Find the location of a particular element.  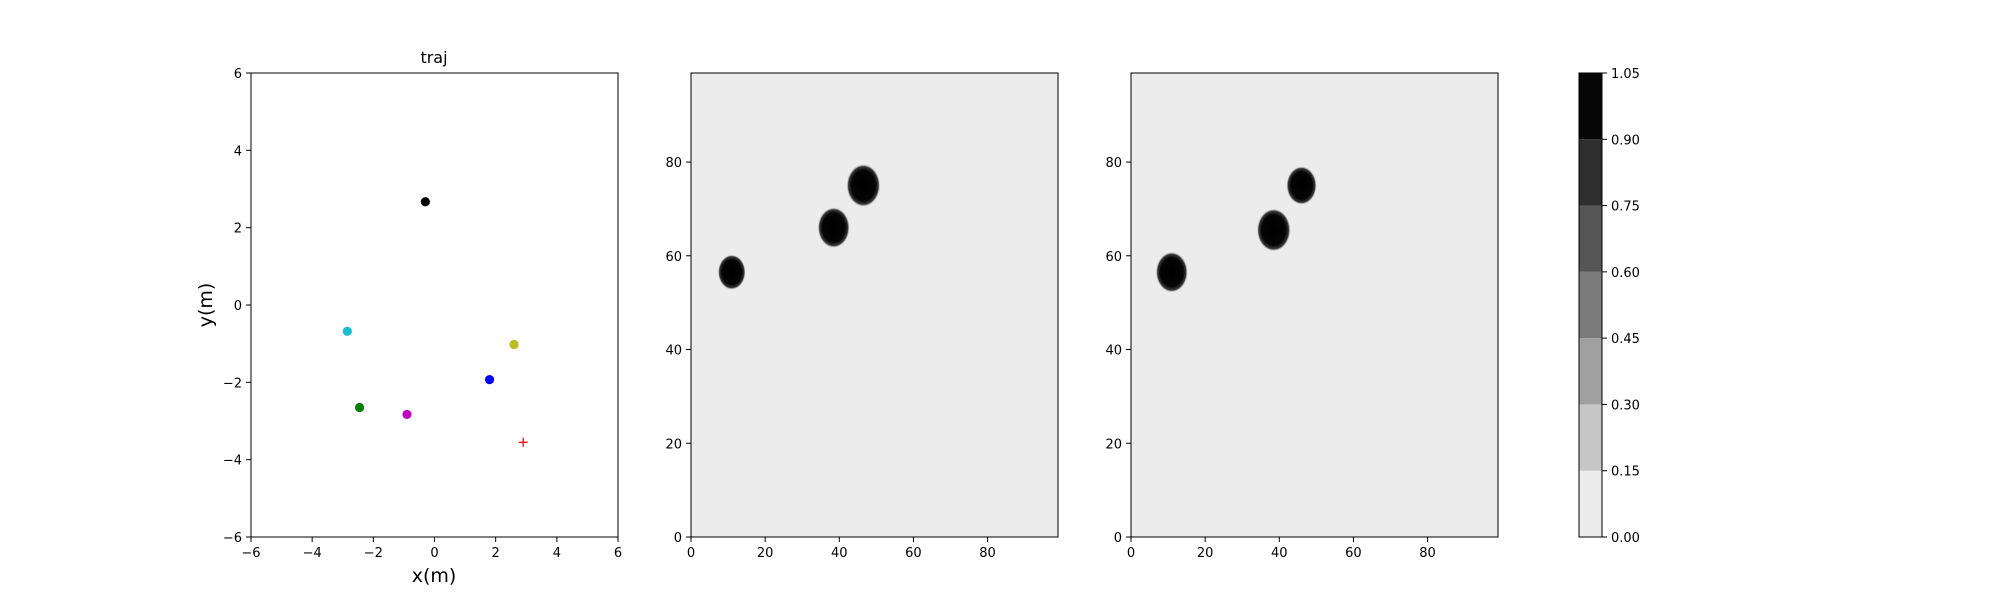

traj-y-tick-label: −2 is located at coordinates (232, 383).